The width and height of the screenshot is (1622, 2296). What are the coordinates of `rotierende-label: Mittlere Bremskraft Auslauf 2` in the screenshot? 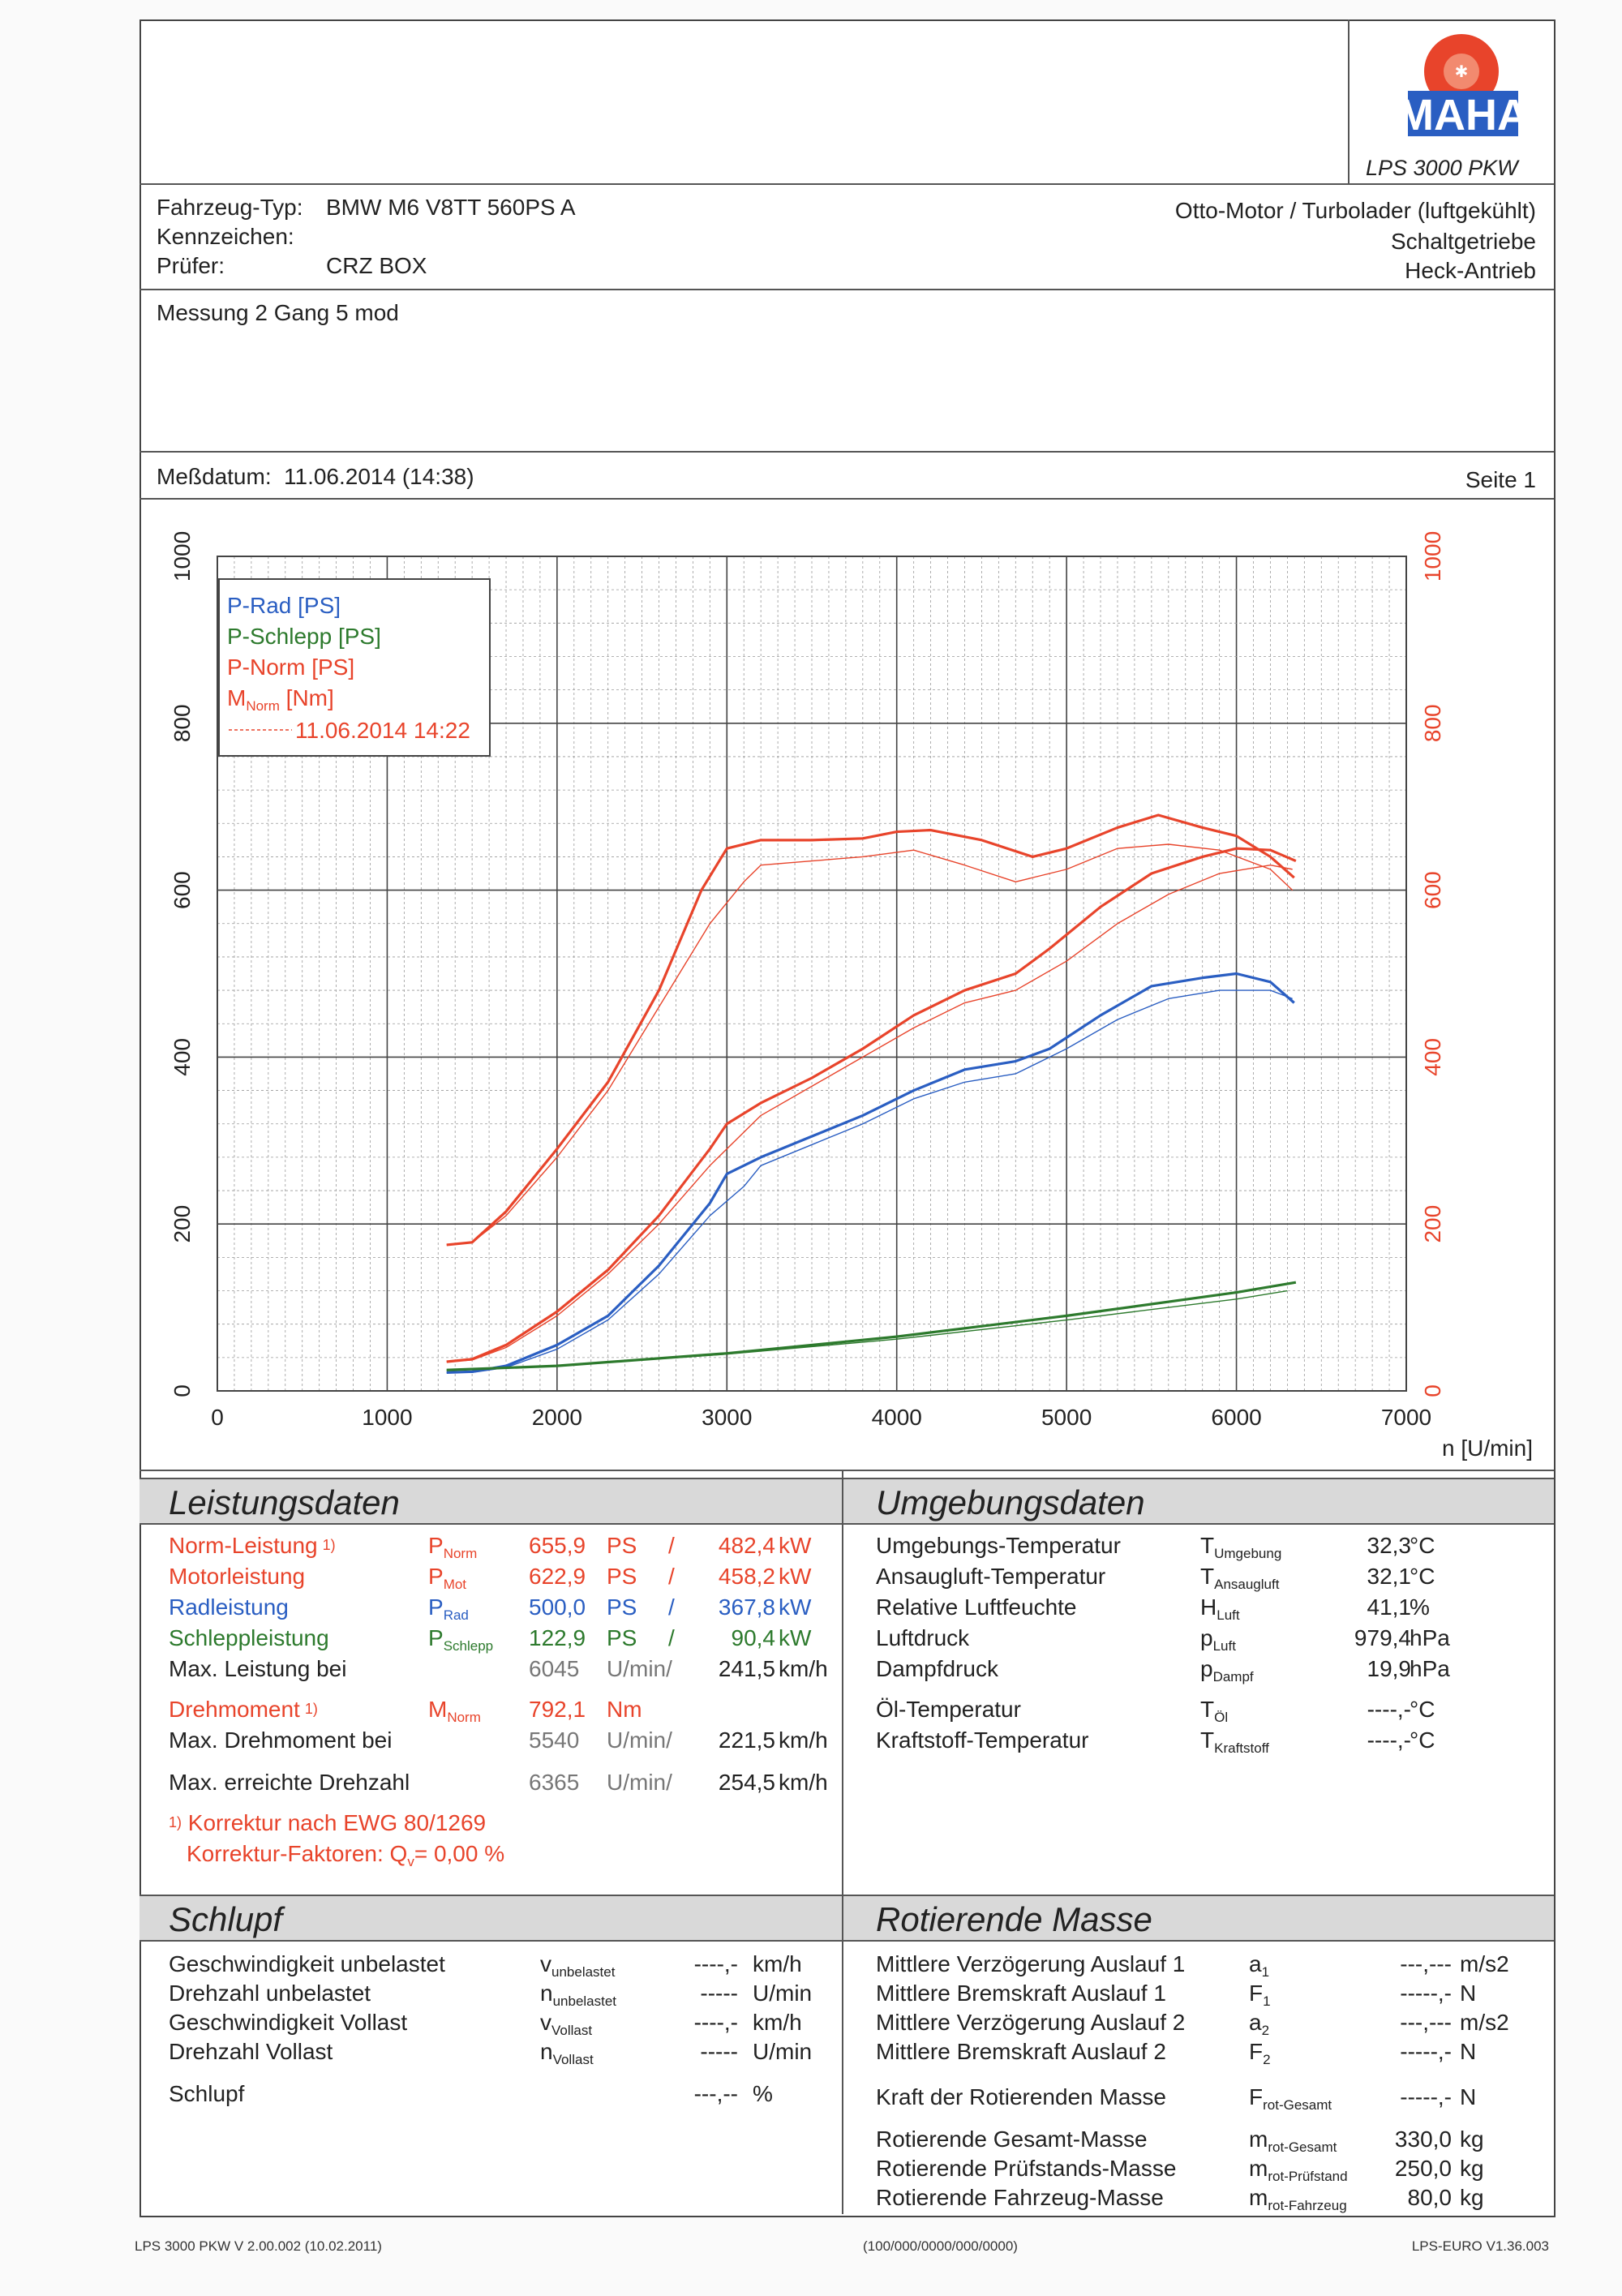 It's located at (1021, 2051).